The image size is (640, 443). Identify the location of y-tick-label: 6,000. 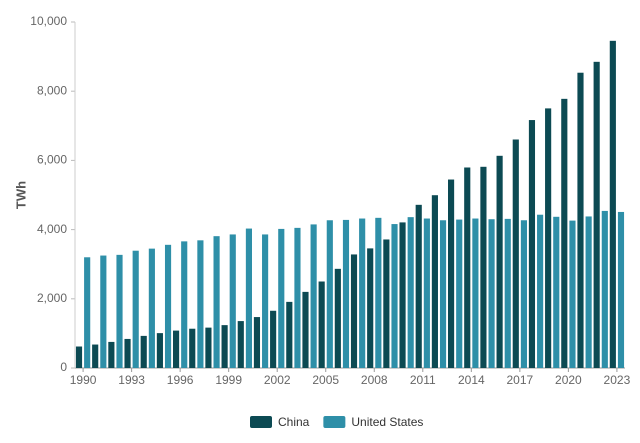
(52, 160).